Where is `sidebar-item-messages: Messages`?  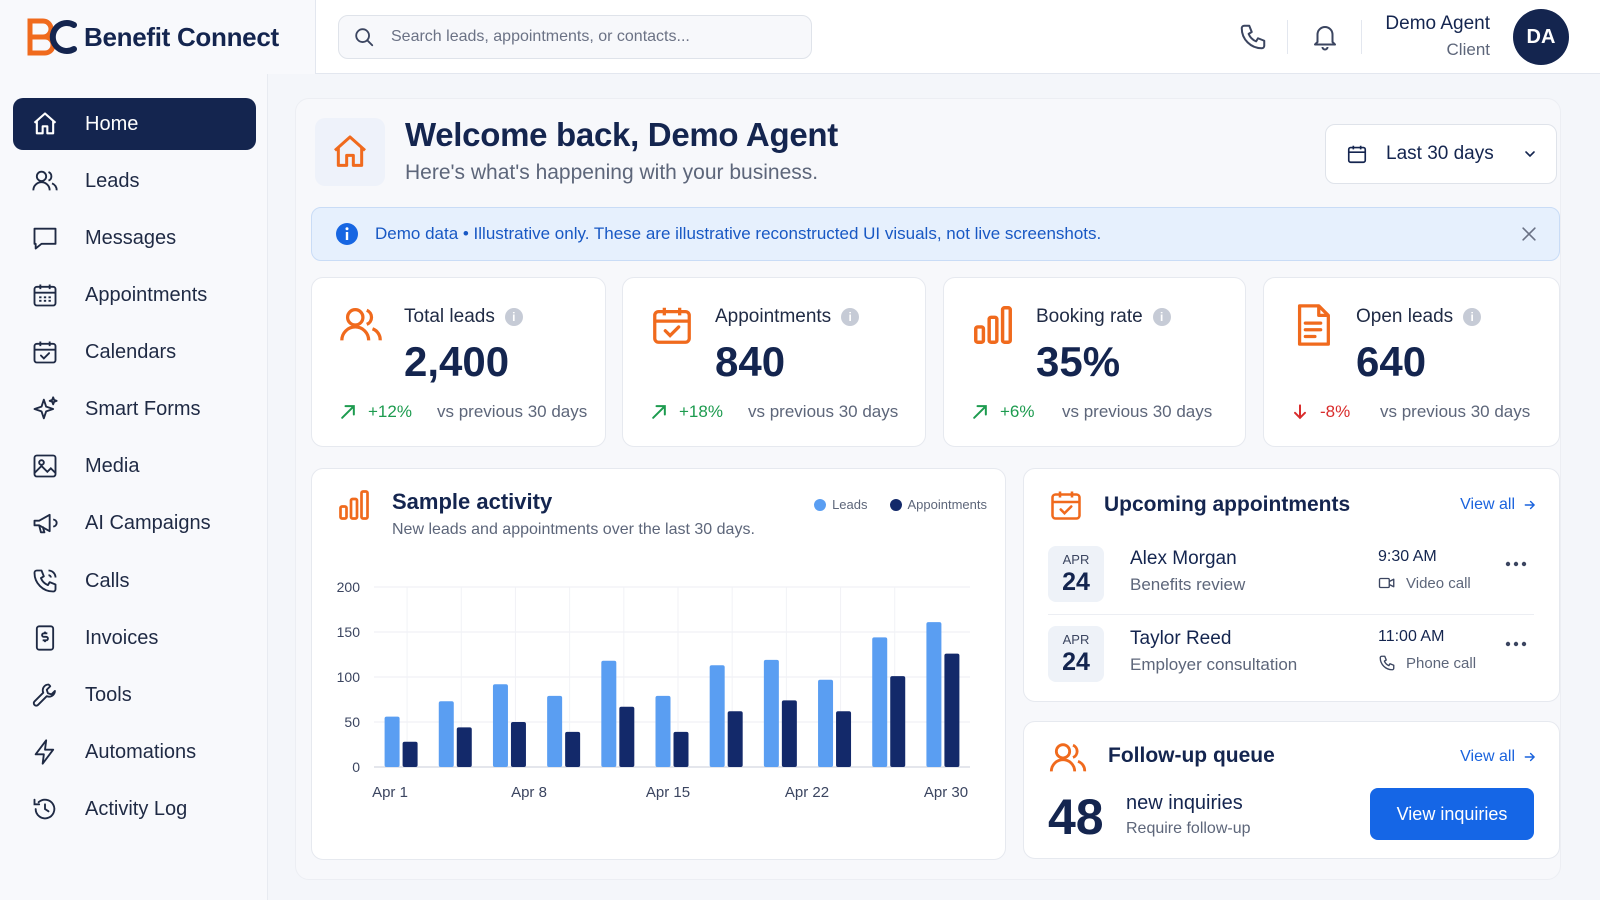 sidebar-item-messages: Messages is located at coordinates (134, 238).